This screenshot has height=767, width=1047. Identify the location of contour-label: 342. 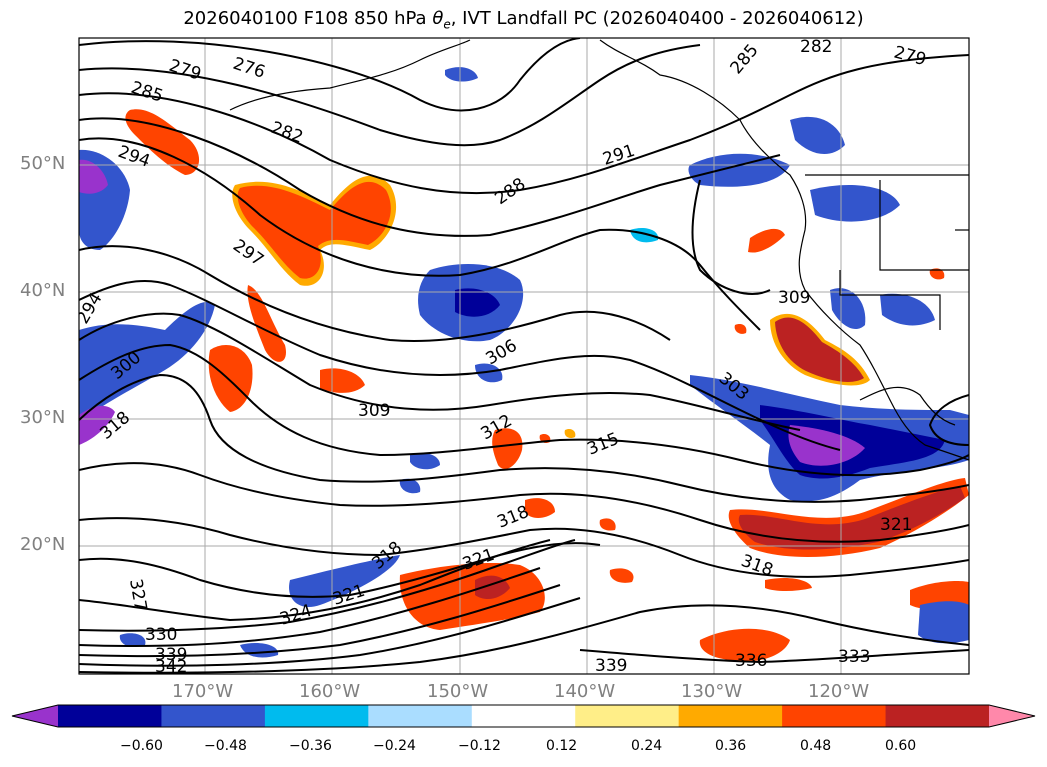
(171, 667).